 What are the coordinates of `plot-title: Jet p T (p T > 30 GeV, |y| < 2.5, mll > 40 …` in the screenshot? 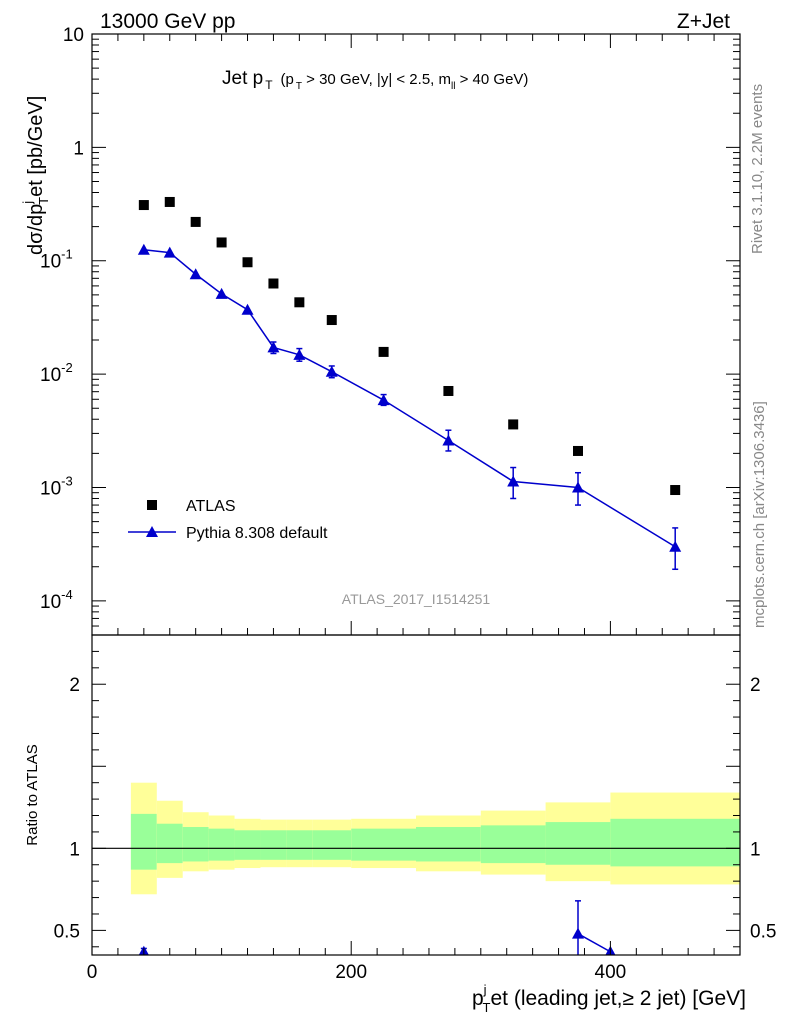 It's located at (375, 80).